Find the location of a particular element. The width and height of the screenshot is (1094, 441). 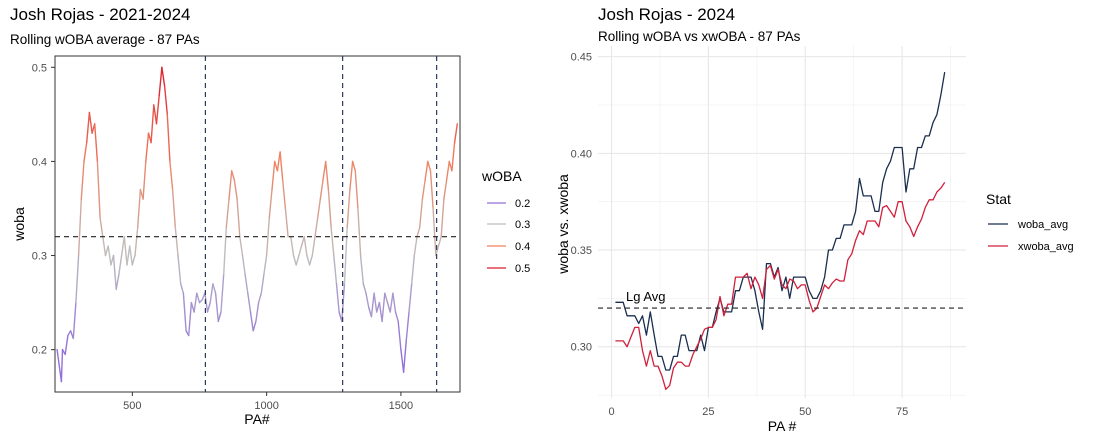

y-tick-label: 0.3 is located at coordinates (39, 257).